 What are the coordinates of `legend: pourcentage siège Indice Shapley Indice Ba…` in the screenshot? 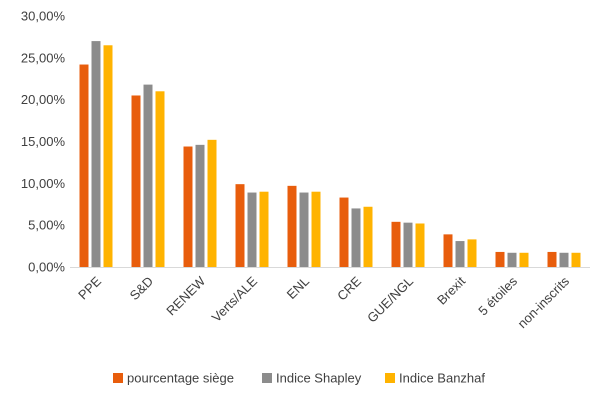 It's located at (299, 378).